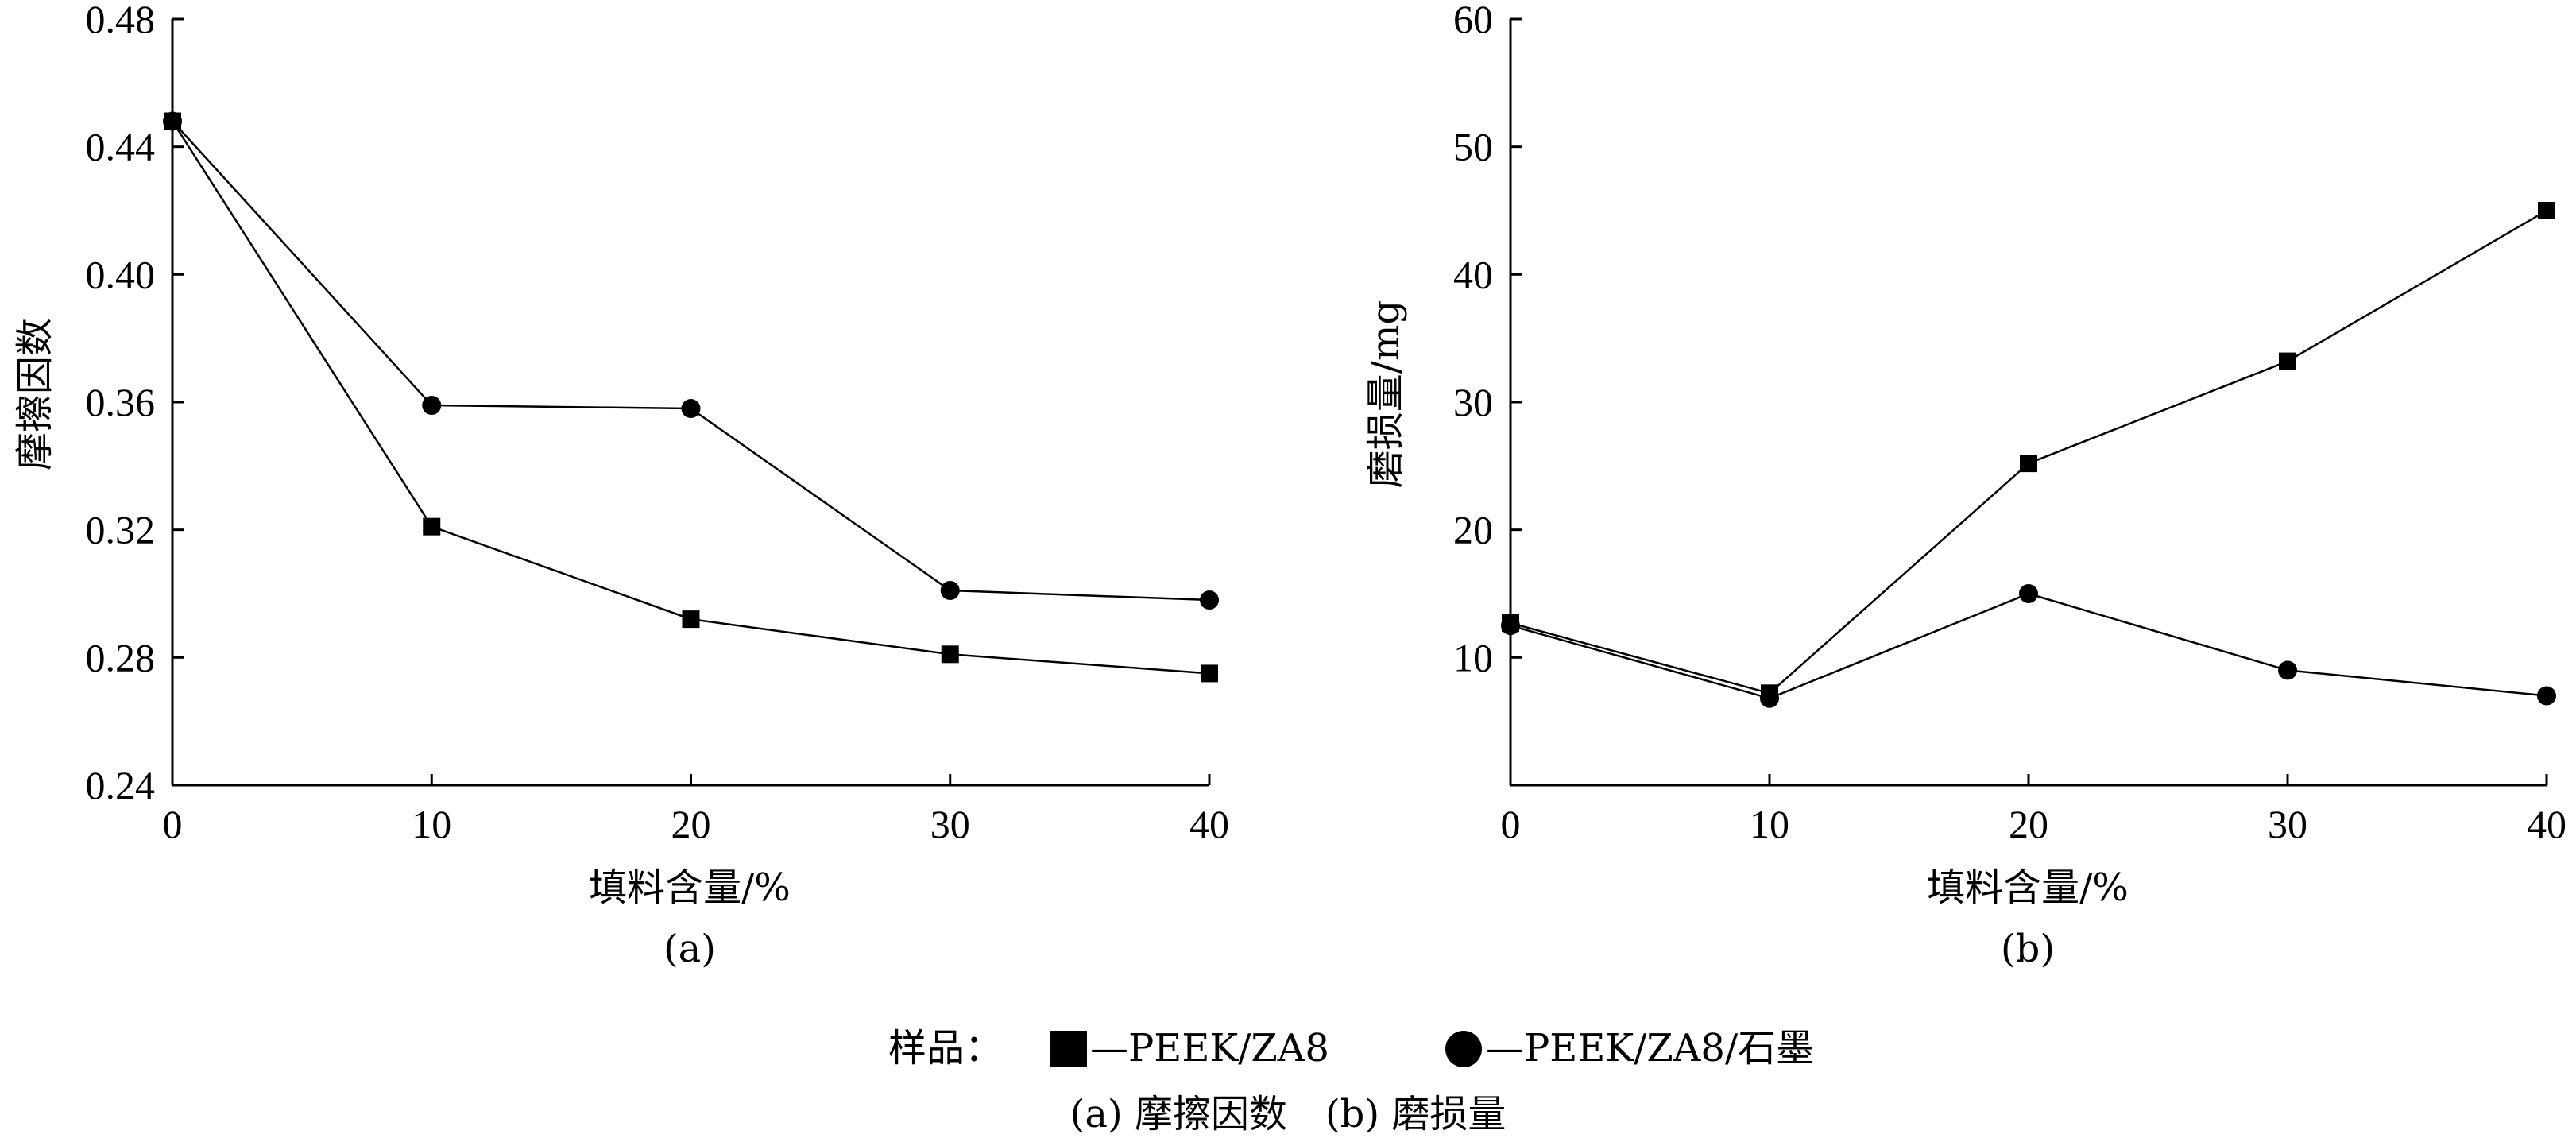  What do you see at coordinates (690, 888) in the screenshot?
I see `panel-a-xlabel: 填料含量/%` at bounding box center [690, 888].